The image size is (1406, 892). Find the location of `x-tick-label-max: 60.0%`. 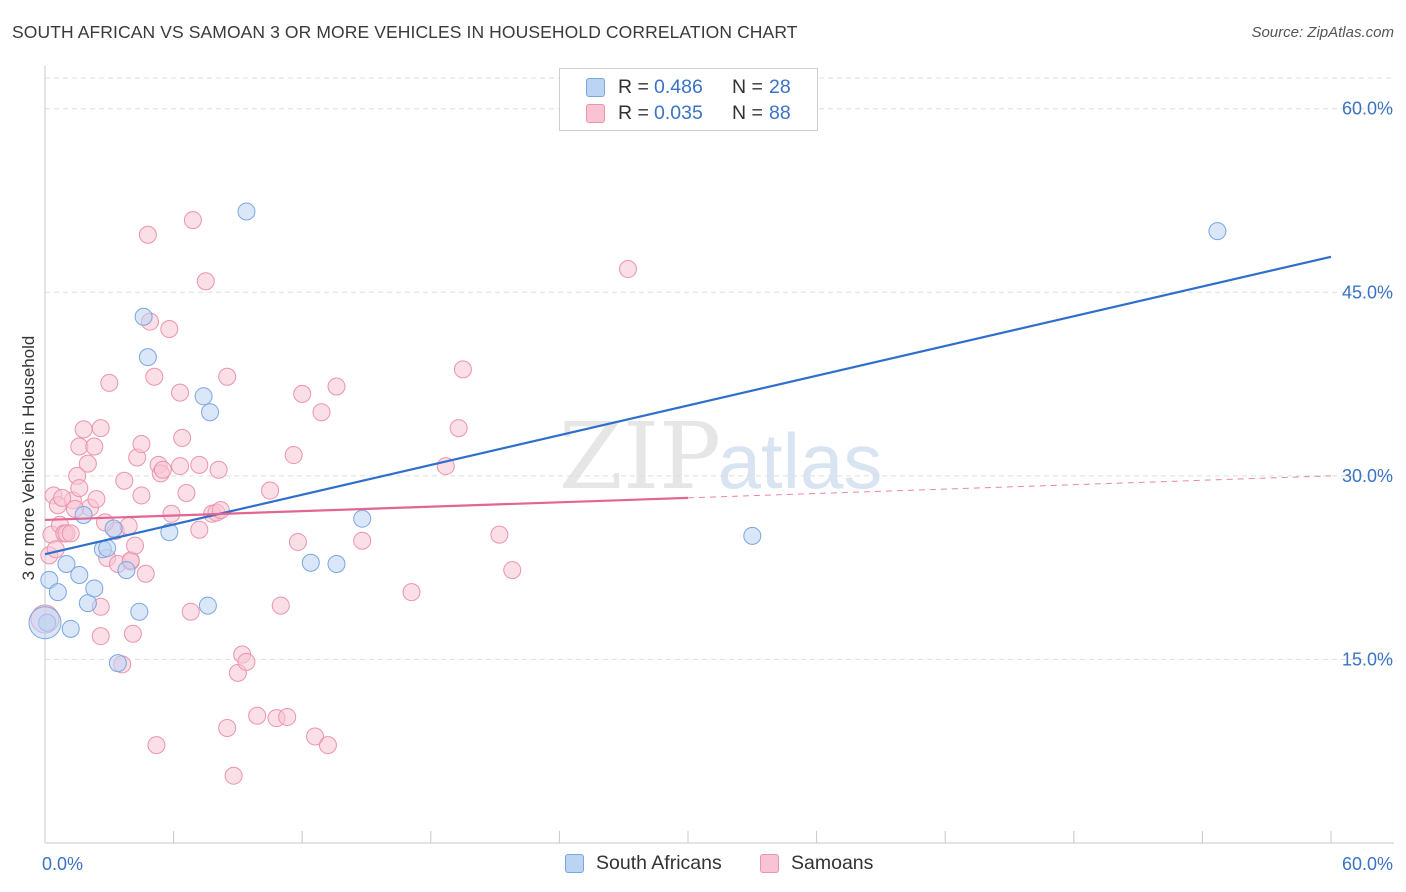

x-tick-label-max: 60.0% is located at coordinates (1367, 864).